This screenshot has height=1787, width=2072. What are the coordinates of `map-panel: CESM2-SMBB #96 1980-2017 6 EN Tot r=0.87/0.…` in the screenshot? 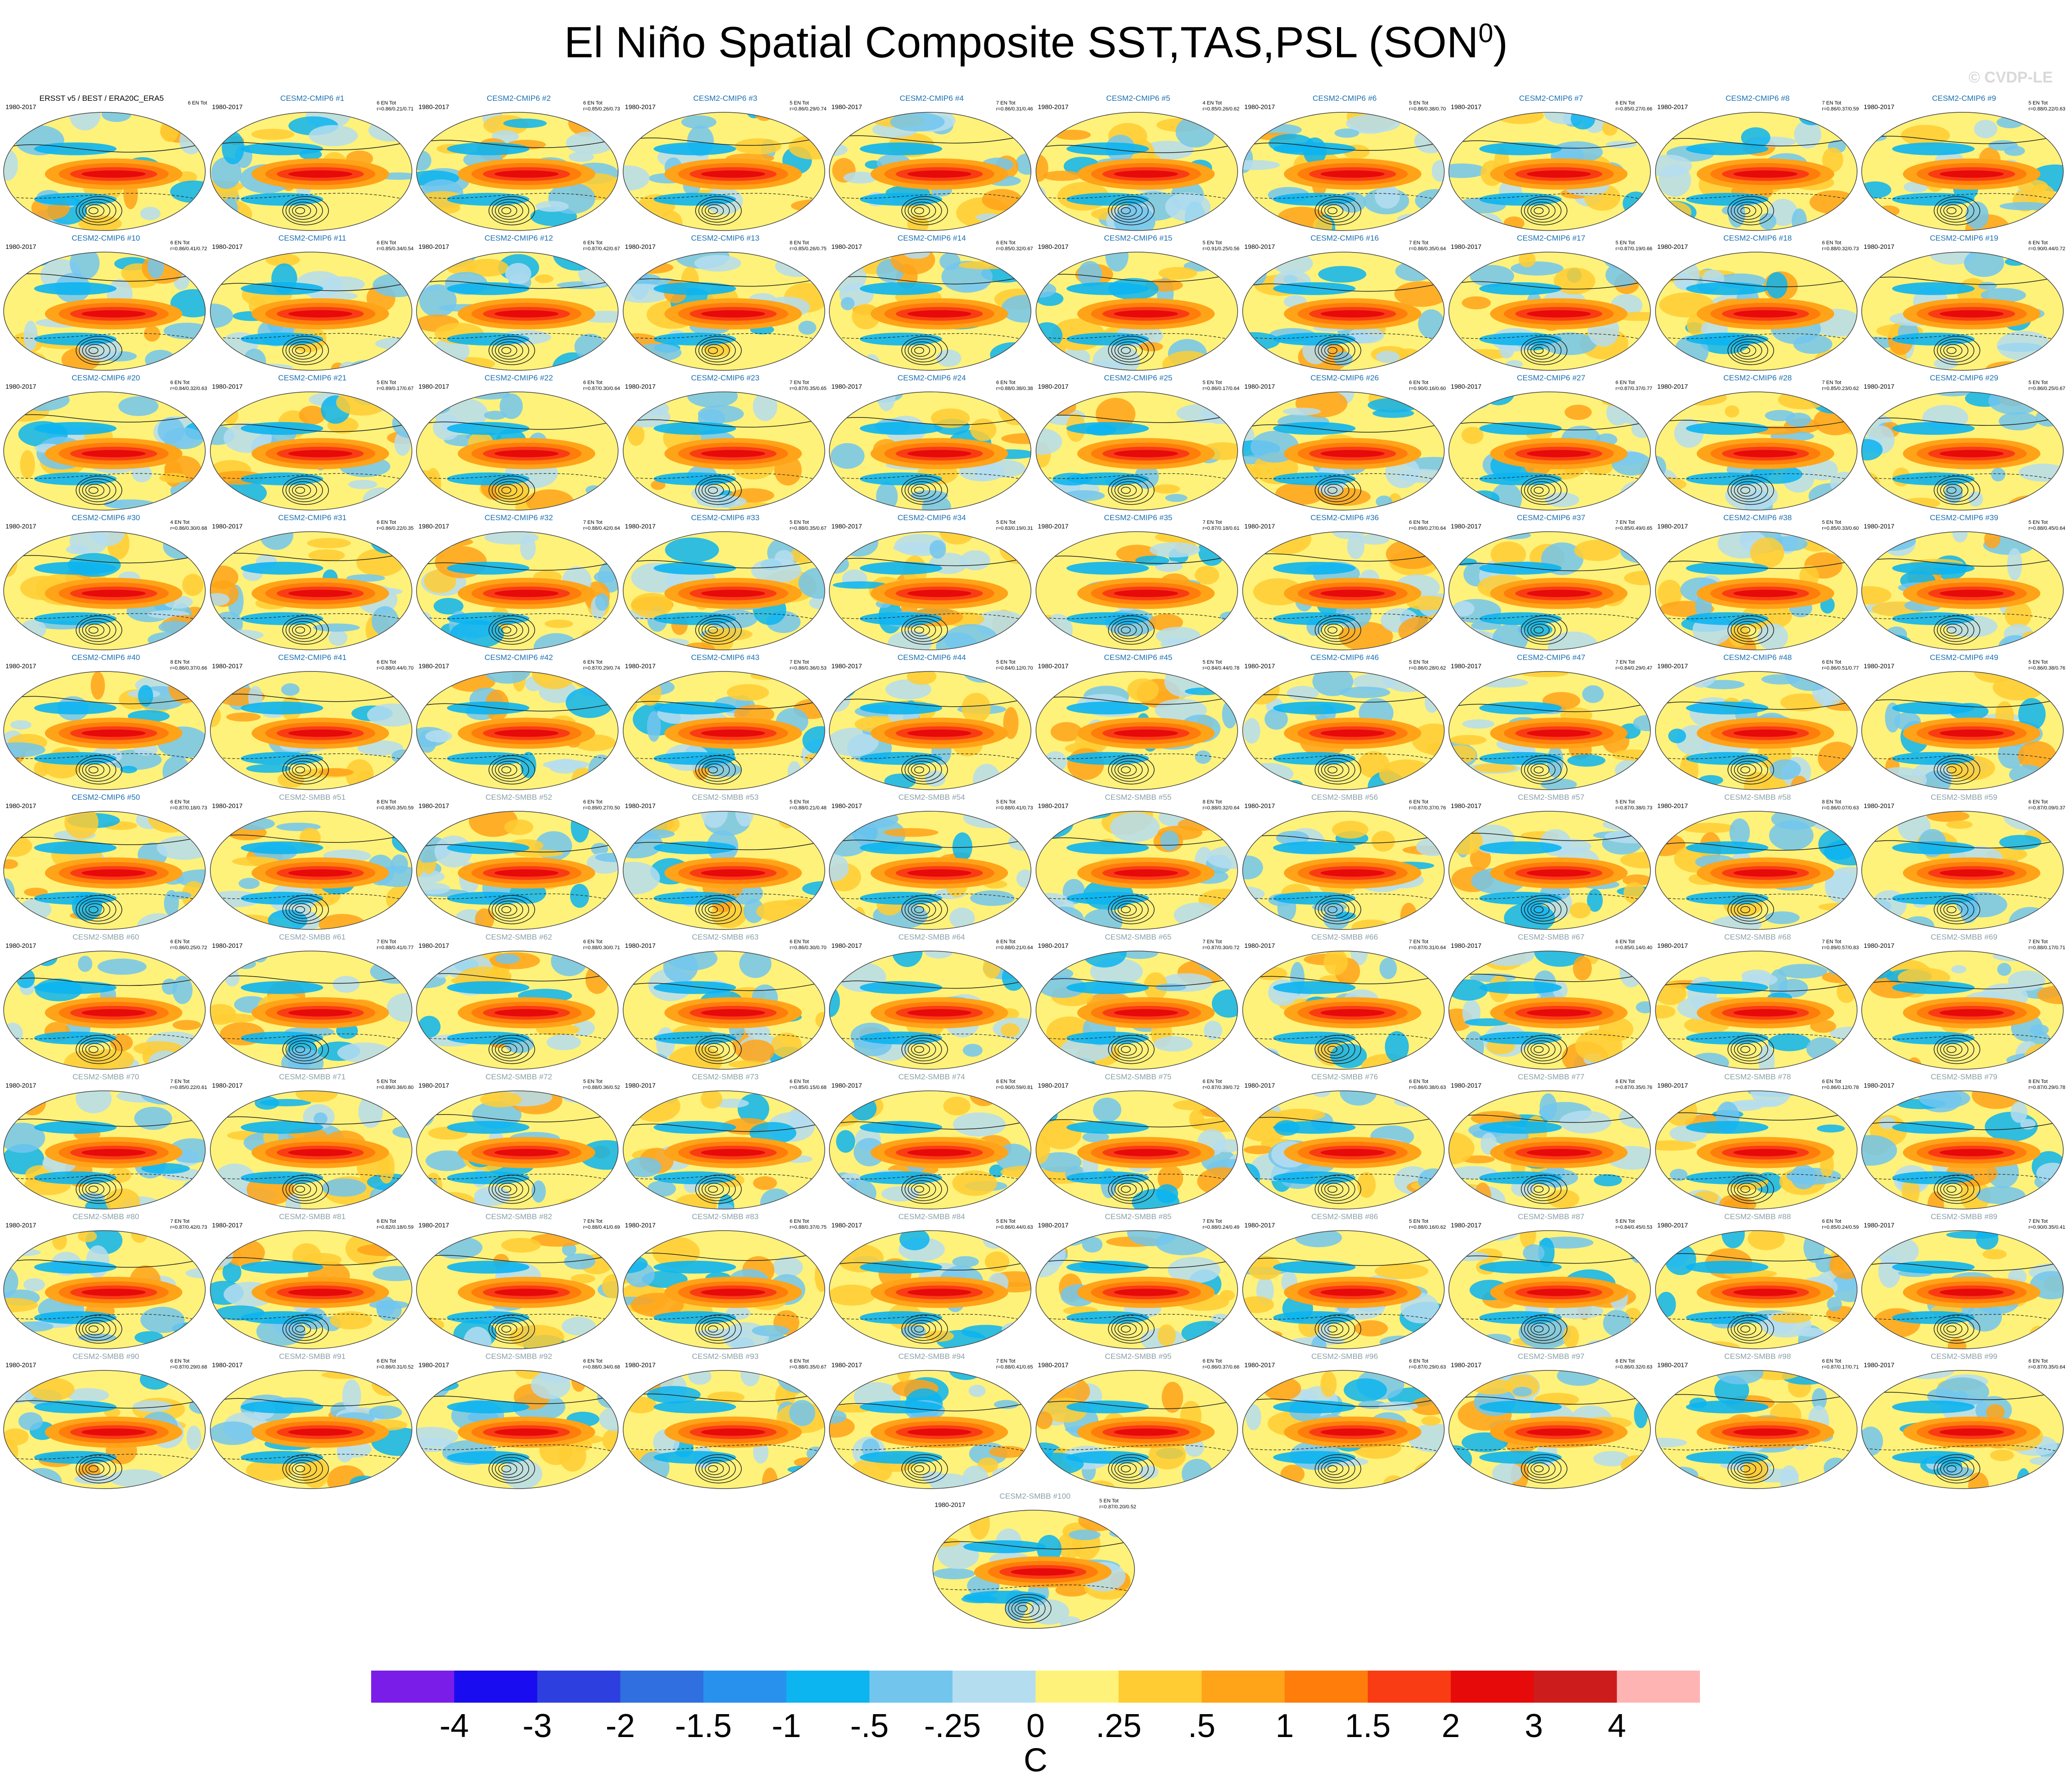 It's located at (1345, 1421).